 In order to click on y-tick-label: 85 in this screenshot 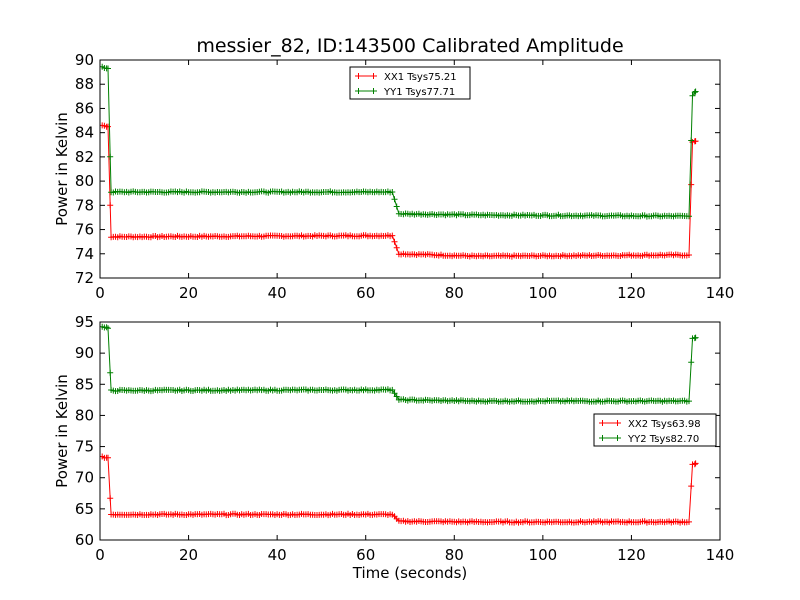, I will do `click(84, 384)`.